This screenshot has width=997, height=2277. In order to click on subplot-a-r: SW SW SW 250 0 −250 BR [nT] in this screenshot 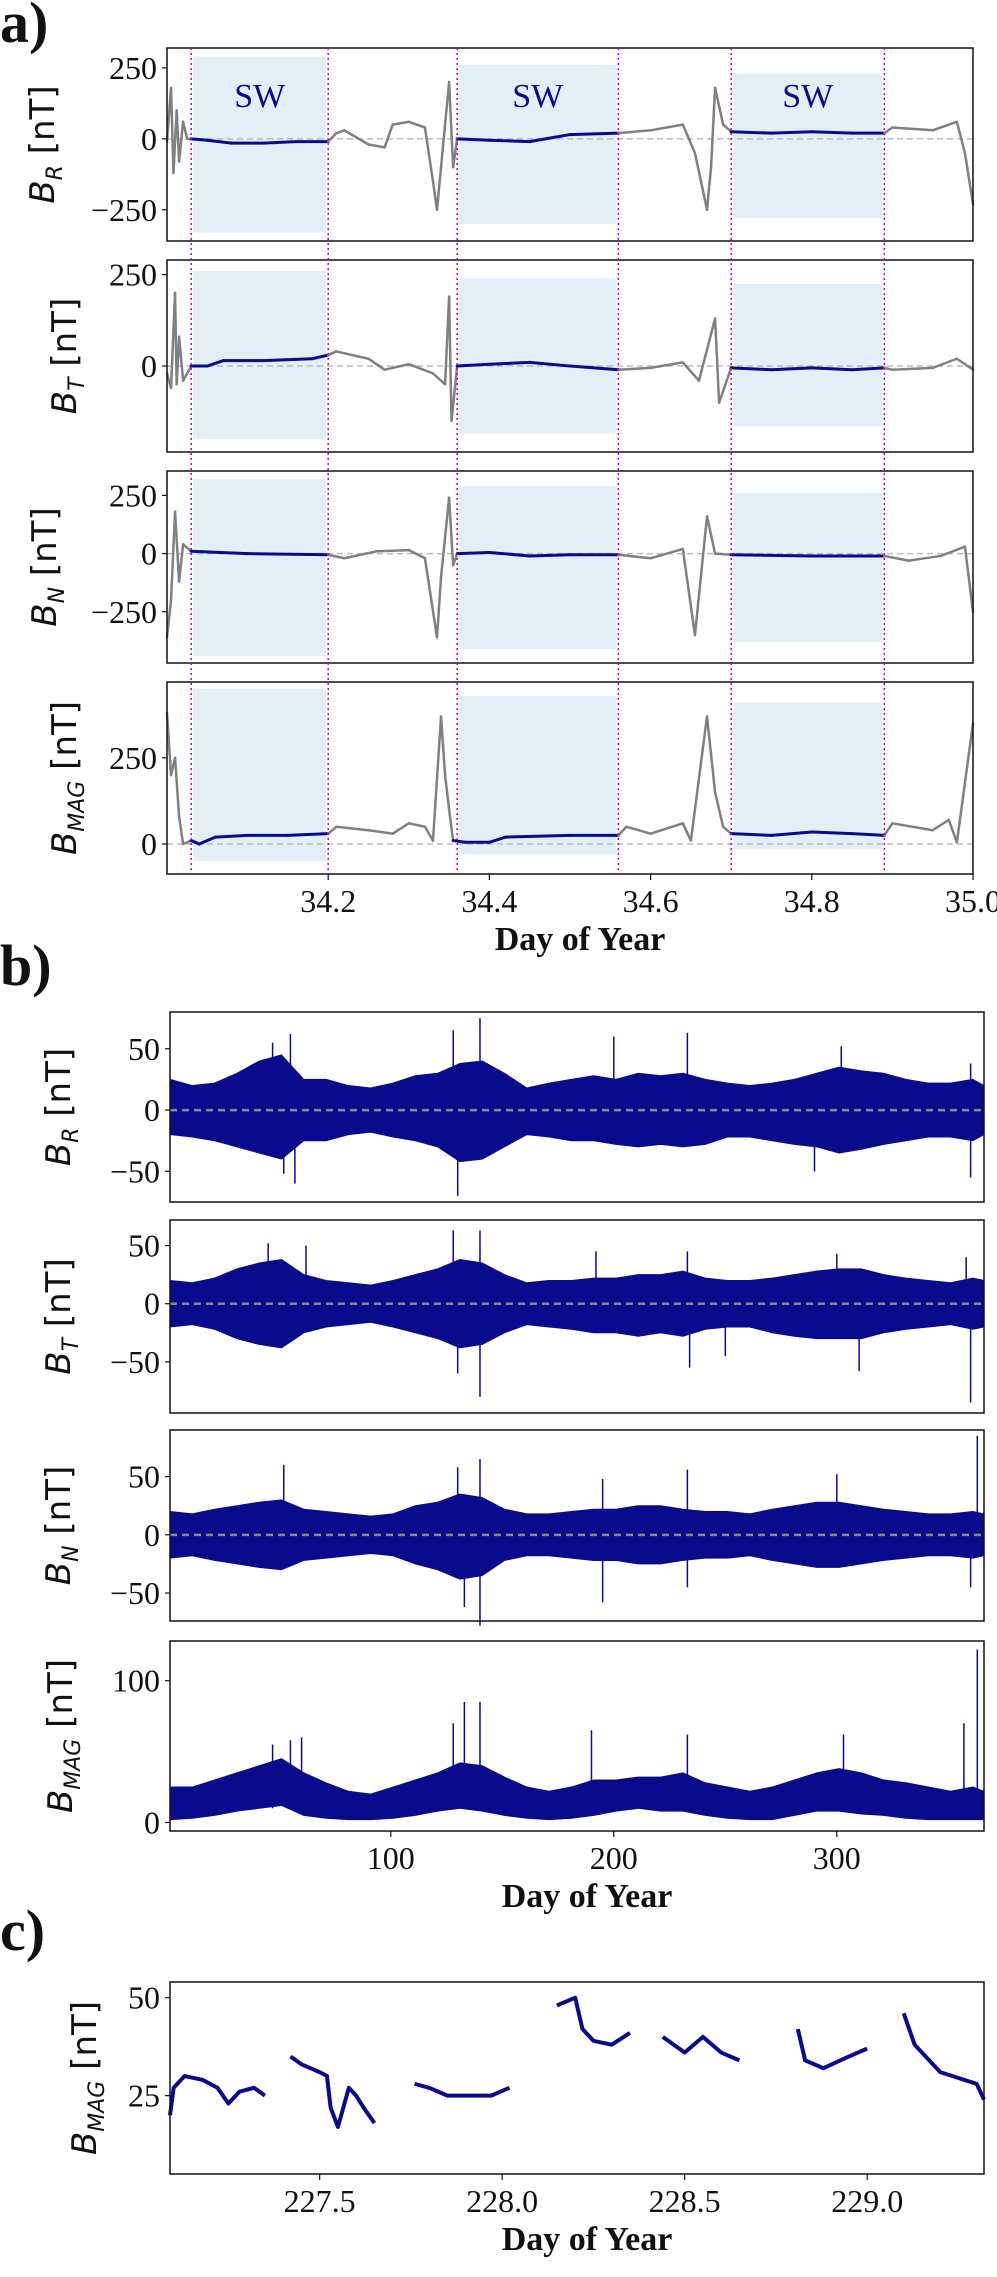, I will do `click(499, 144)`.